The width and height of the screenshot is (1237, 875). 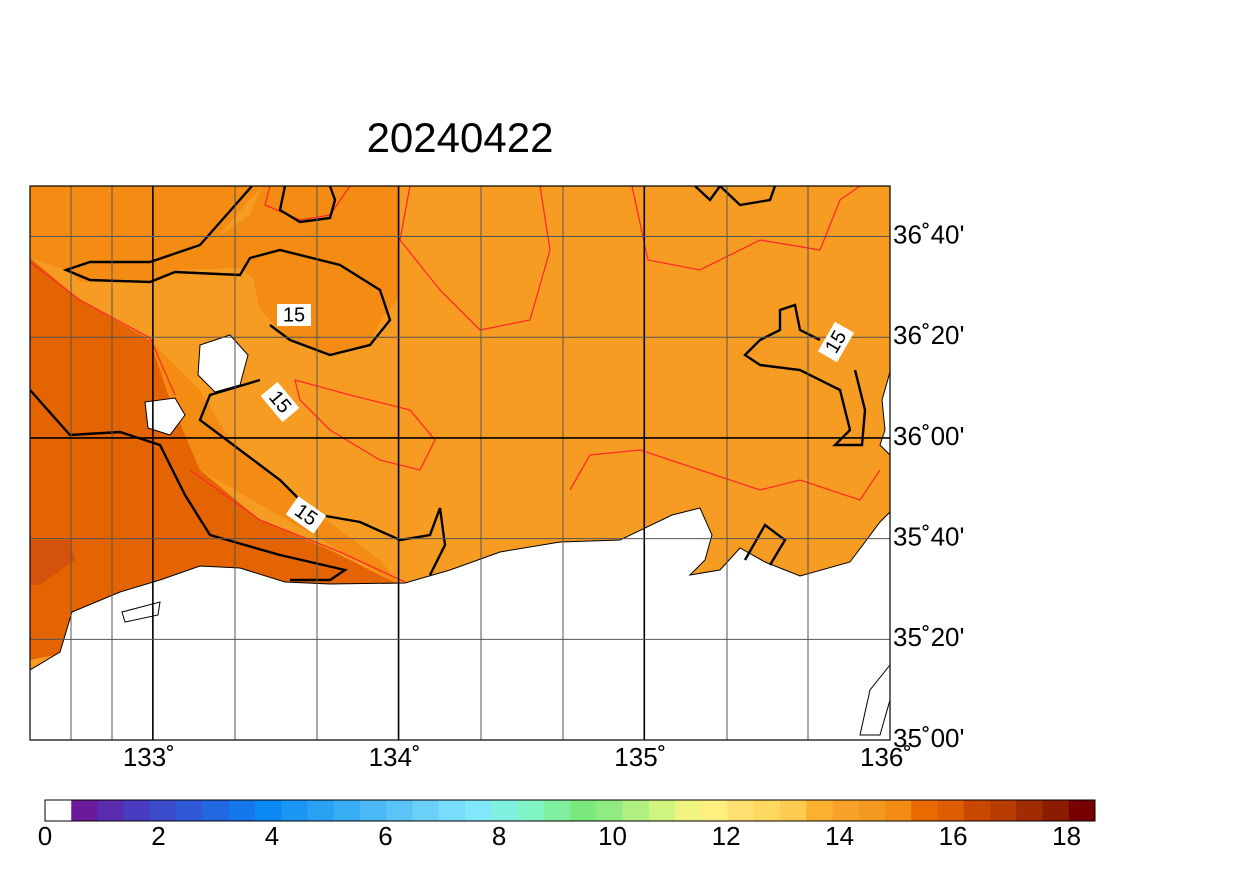 I want to click on colorbar-tick-label: 0, so click(x=45, y=836).